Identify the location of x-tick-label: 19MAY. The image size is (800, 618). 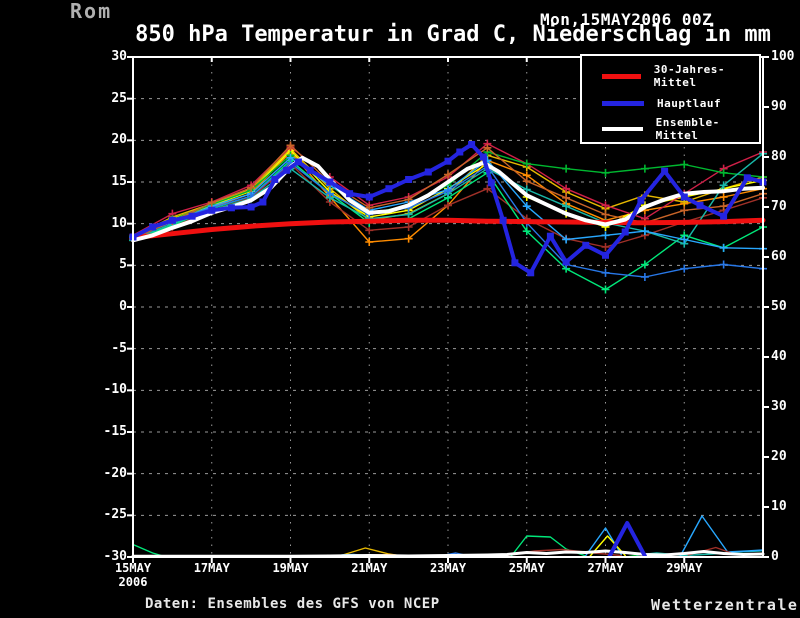
(290, 568).